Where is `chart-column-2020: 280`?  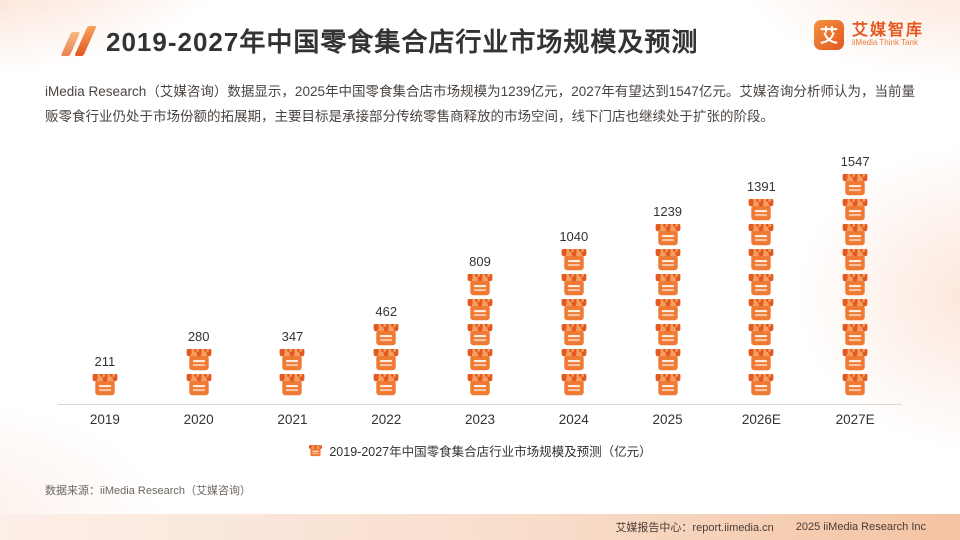
chart-column-2020: 280 is located at coordinates (199, 363).